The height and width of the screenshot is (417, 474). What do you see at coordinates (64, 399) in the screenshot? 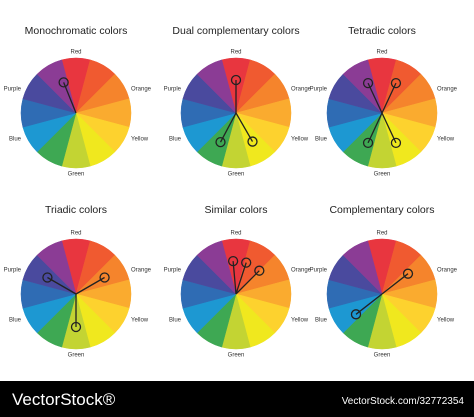
I see `footer-brand: VectorStock®` at bounding box center [64, 399].